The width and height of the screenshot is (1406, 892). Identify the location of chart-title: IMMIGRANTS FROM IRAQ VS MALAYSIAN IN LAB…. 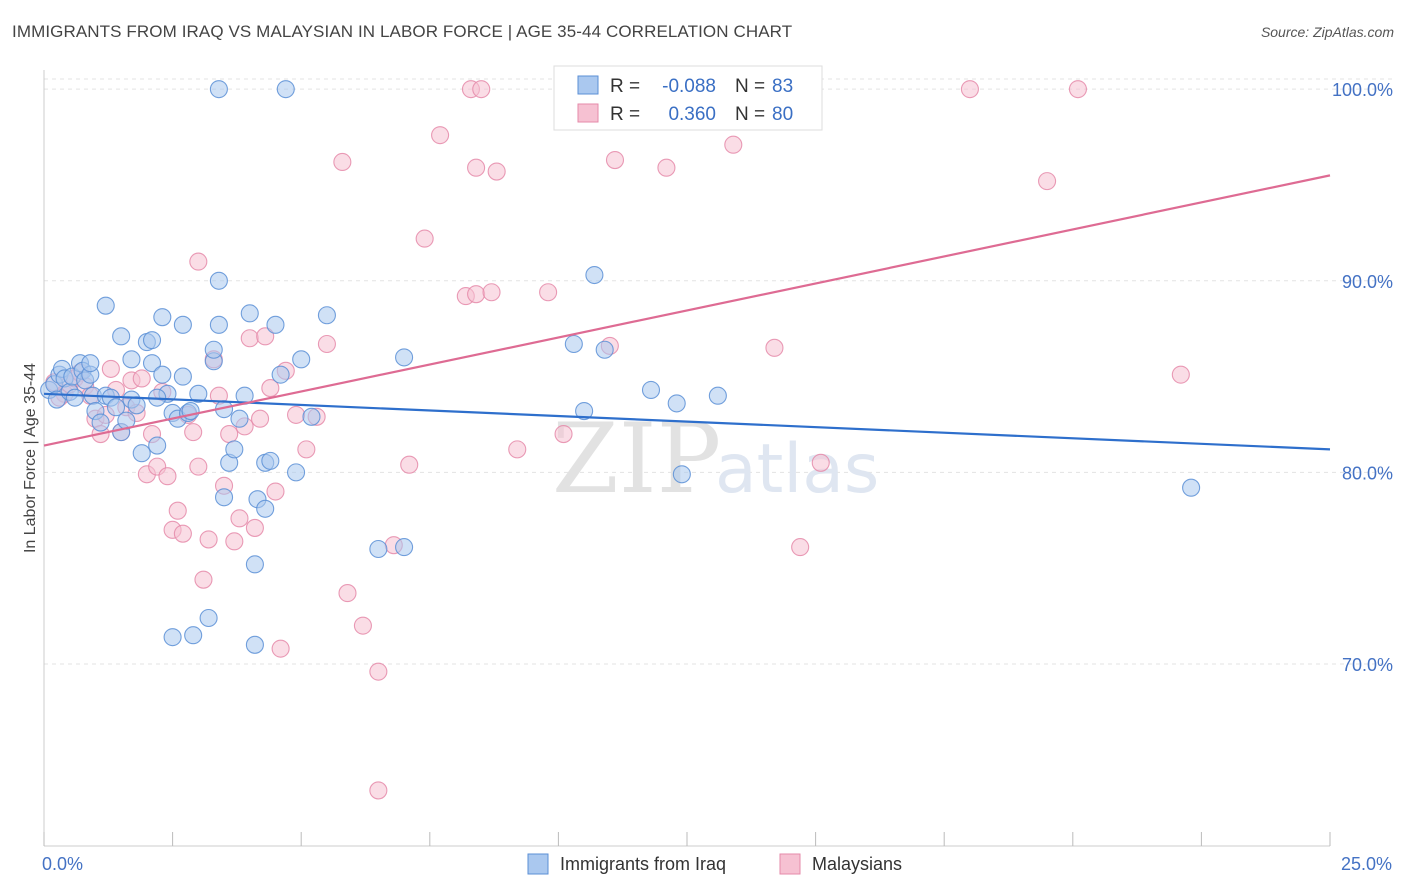
(402, 31).